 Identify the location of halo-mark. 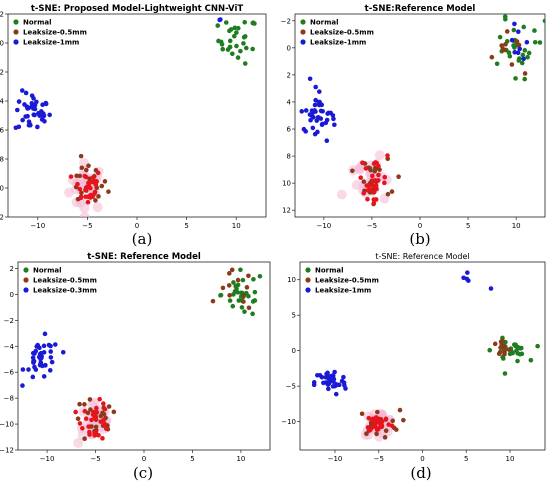
(84, 214).